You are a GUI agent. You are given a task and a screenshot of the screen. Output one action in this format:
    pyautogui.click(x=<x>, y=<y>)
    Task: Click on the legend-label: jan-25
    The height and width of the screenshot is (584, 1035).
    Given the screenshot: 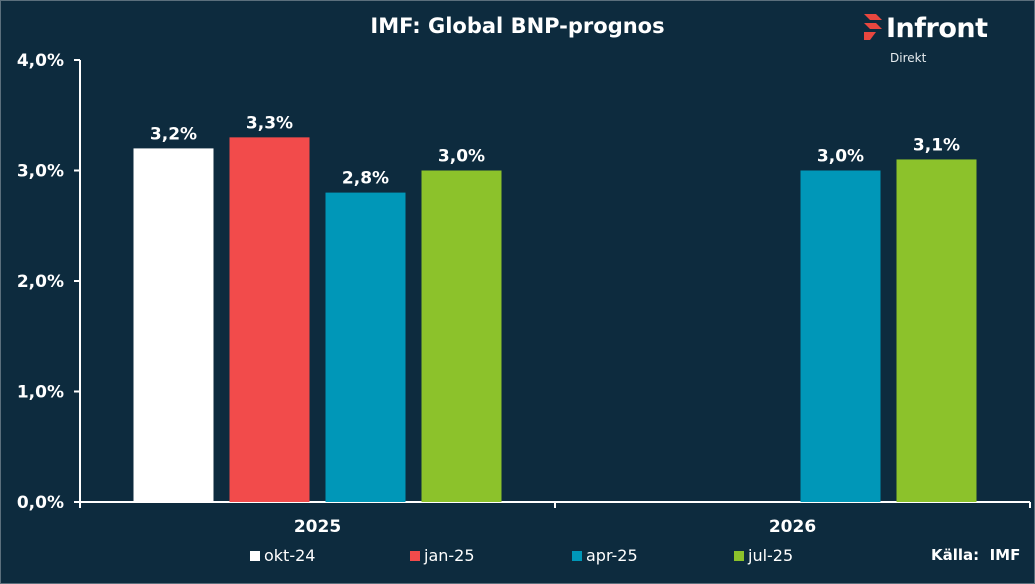 What is the action you would take?
    pyautogui.click(x=449, y=555)
    